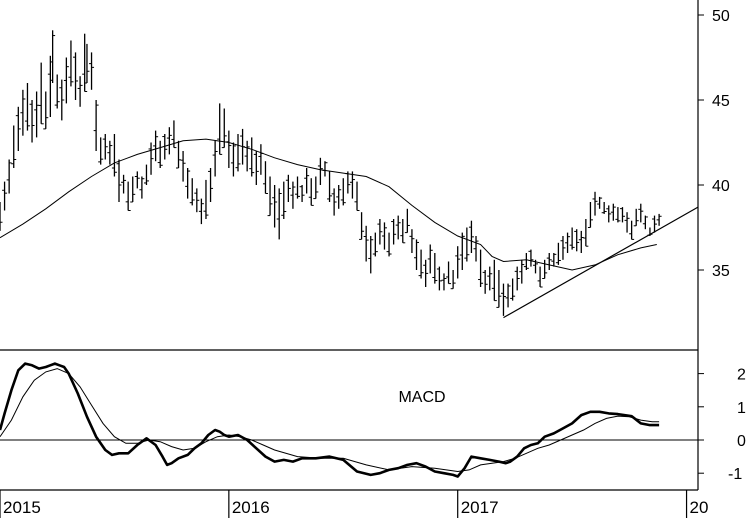 The width and height of the screenshot is (752, 518). What do you see at coordinates (721, 271) in the screenshot?
I see `price-y-tick-label: 35` at bounding box center [721, 271].